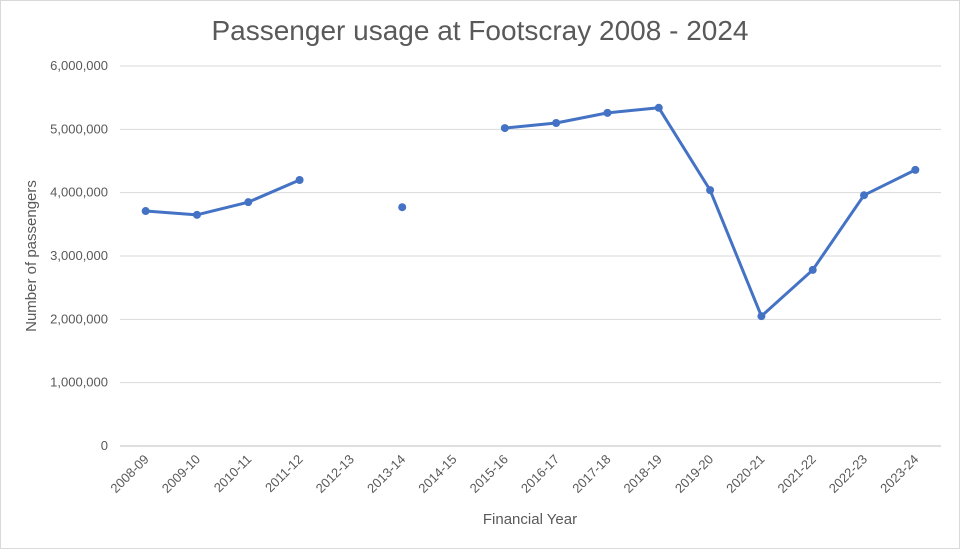  I want to click on x-tick-label: 2023-24, so click(899, 474).